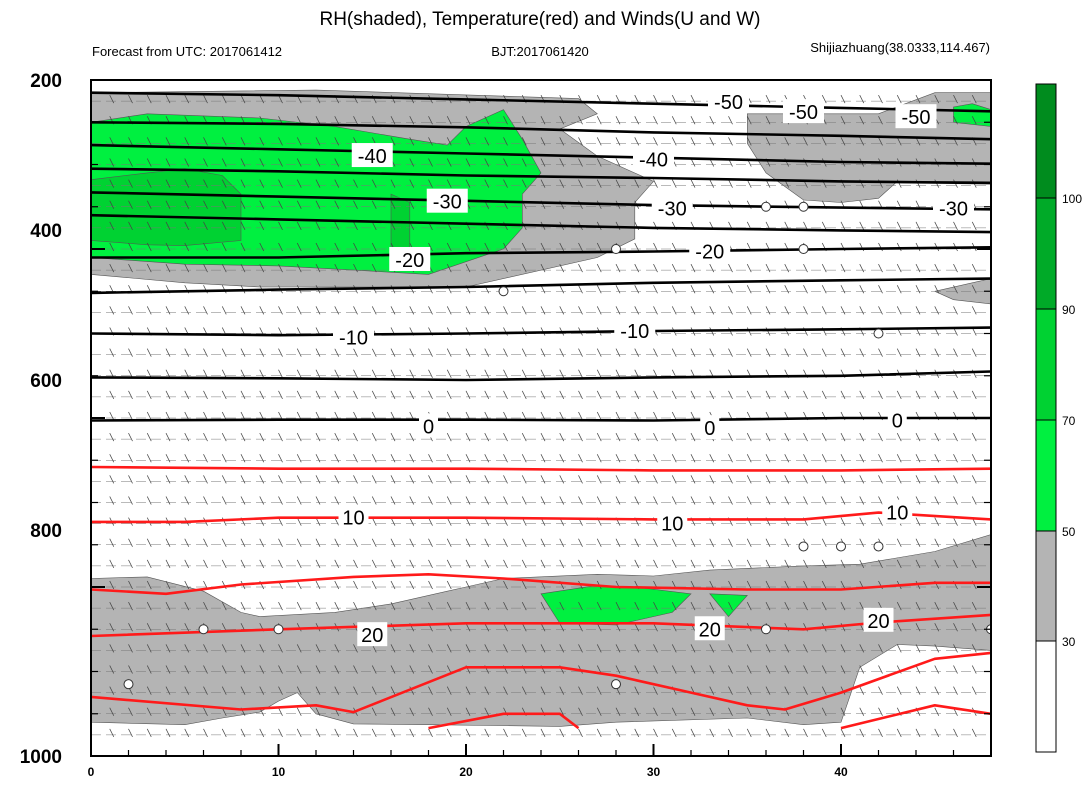 The width and height of the screenshot is (1087, 806). I want to click on contour-label: 20, so click(372, 636).